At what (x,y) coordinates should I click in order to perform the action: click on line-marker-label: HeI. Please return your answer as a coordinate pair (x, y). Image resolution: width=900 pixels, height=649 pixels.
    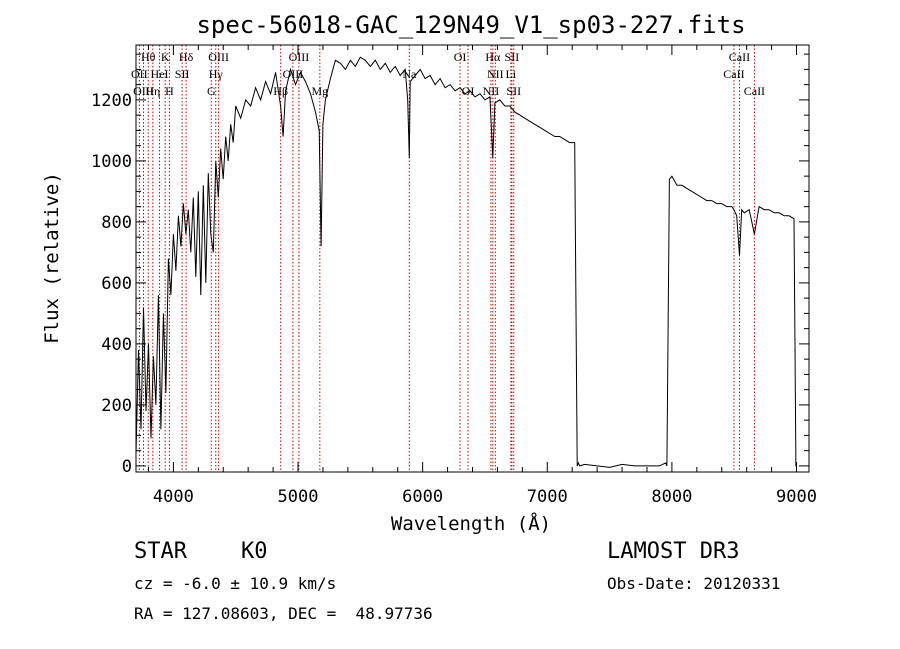
    Looking at the image, I should click on (160, 74).